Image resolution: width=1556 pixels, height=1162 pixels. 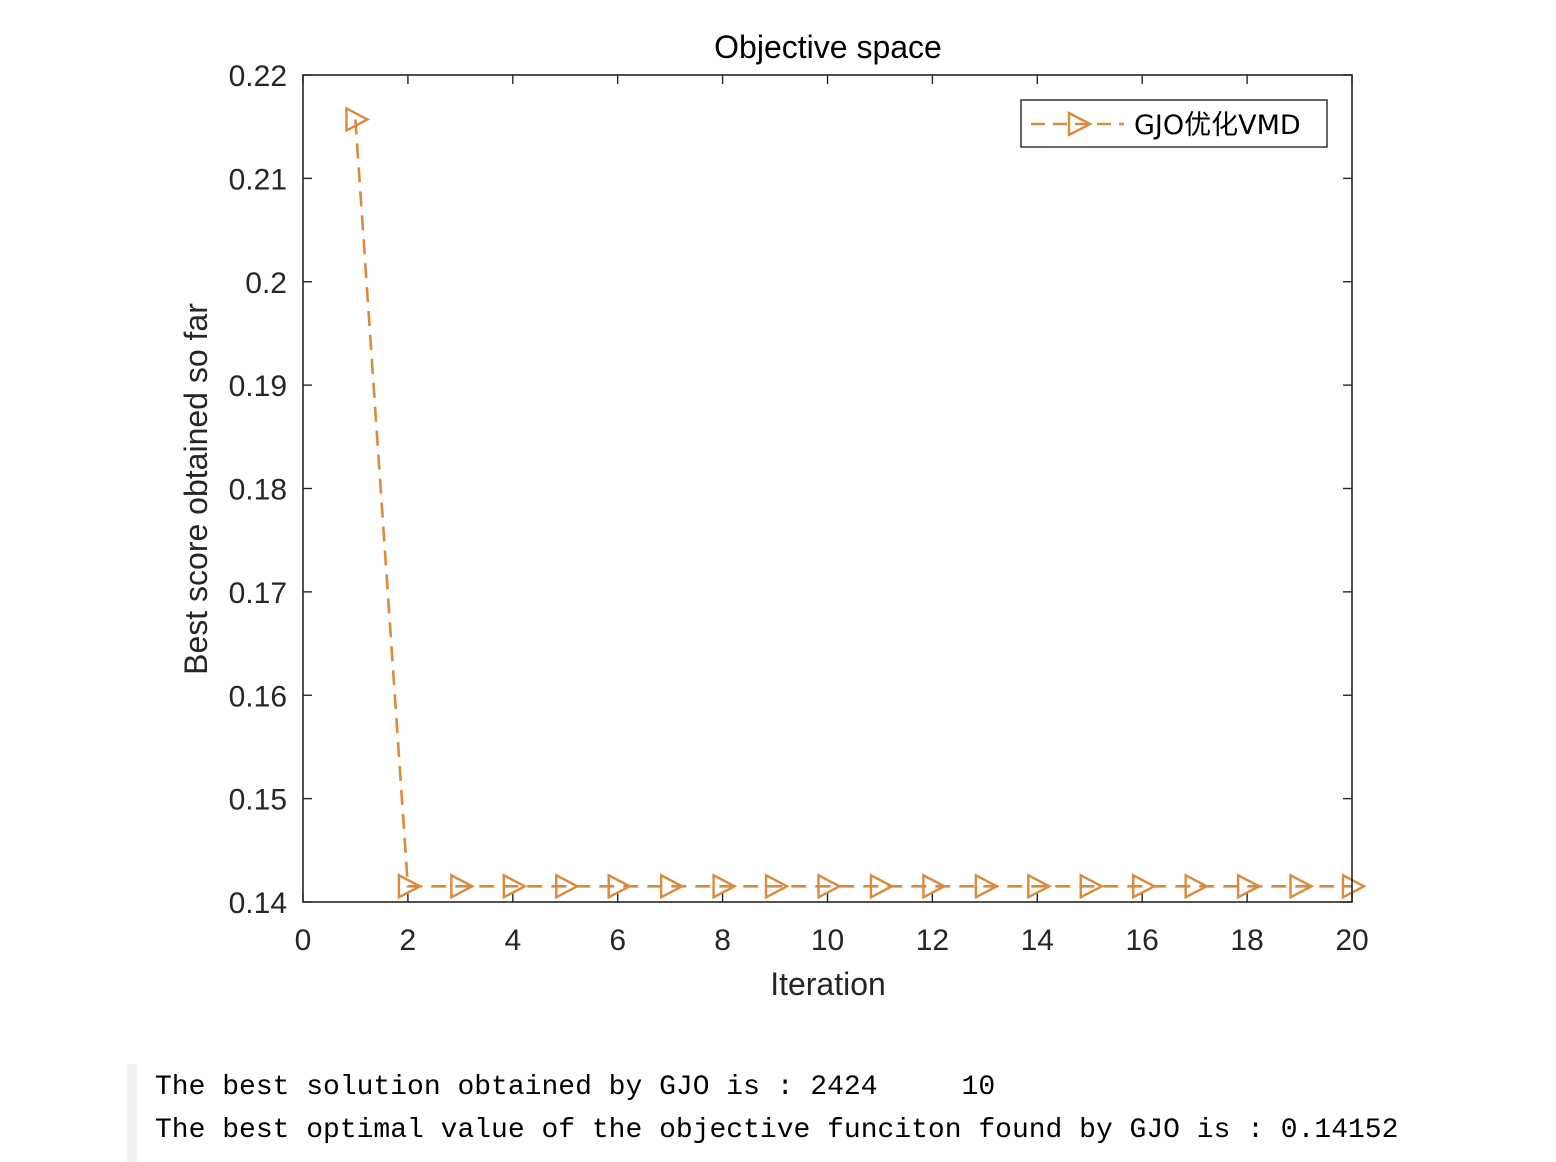 I want to click on legend: GJO优化VMD, so click(x=1174, y=123).